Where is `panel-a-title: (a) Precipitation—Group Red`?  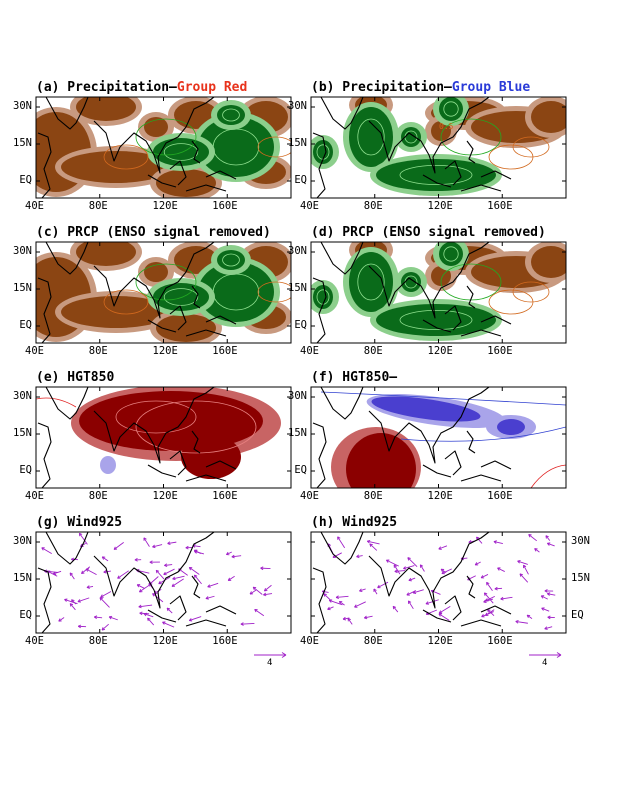 panel-a-title: (a) Precipitation—Group Red is located at coordinates (142, 87).